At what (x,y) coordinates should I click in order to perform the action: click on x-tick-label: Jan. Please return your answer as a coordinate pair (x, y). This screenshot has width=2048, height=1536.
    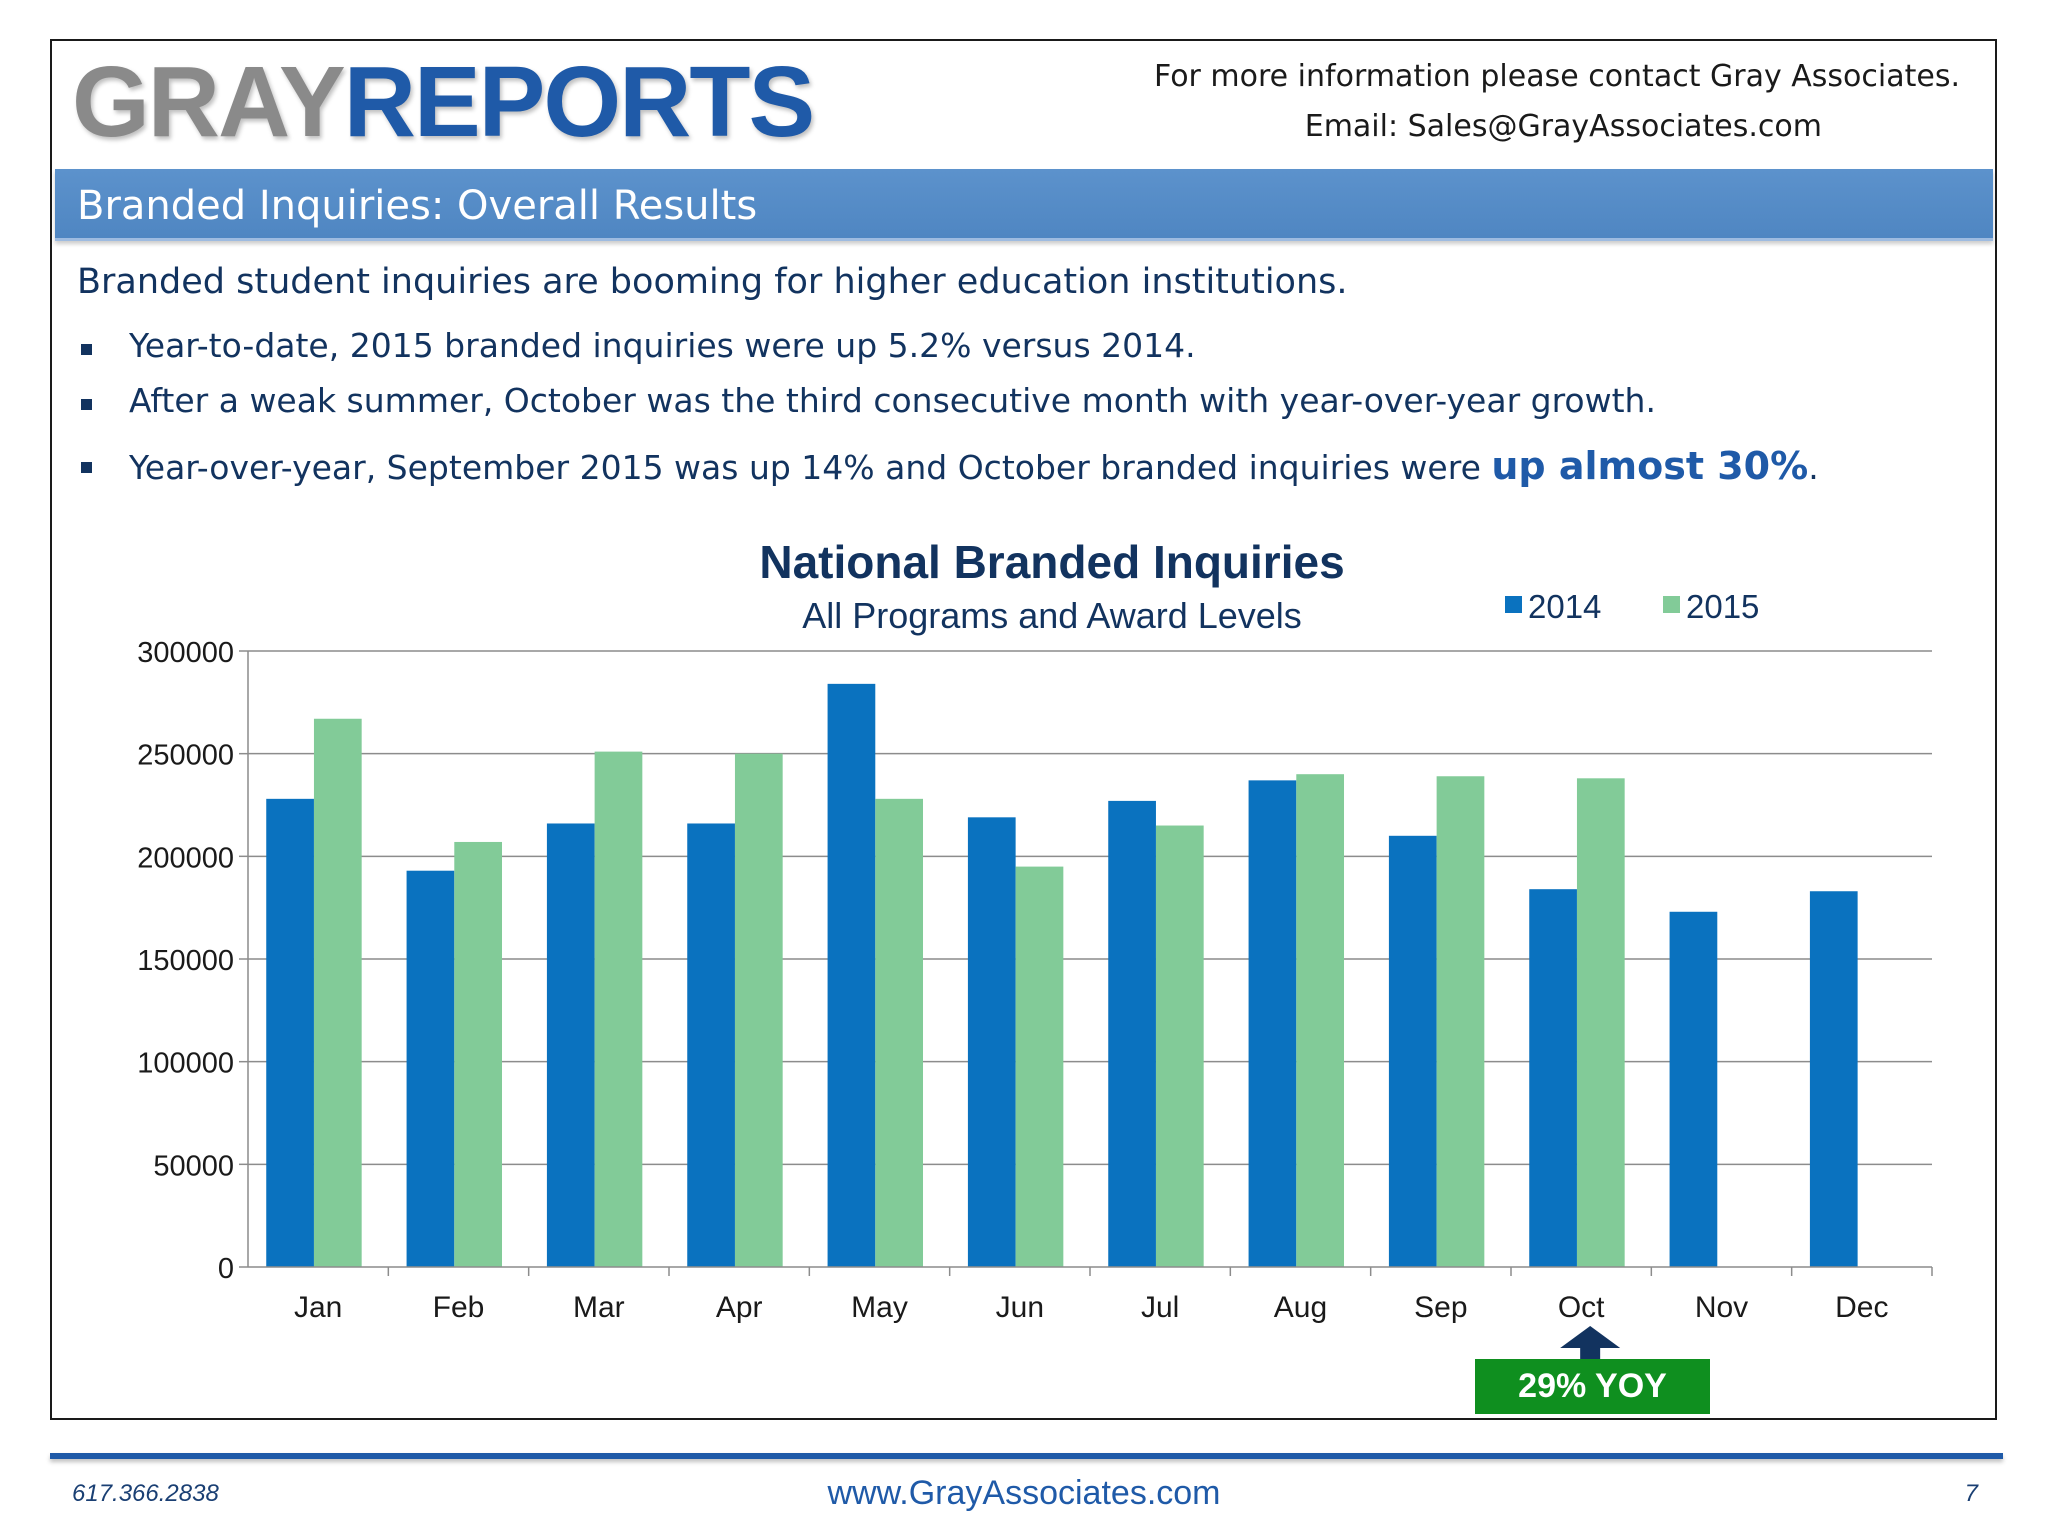
    Looking at the image, I should click on (318, 1307).